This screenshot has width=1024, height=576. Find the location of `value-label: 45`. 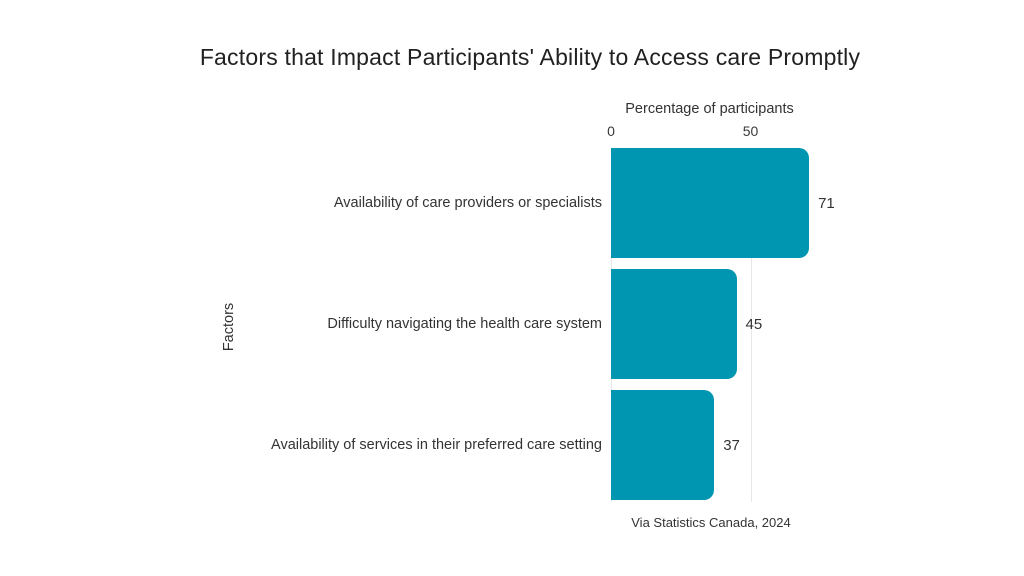

value-label: 45 is located at coordinates (754, 324).